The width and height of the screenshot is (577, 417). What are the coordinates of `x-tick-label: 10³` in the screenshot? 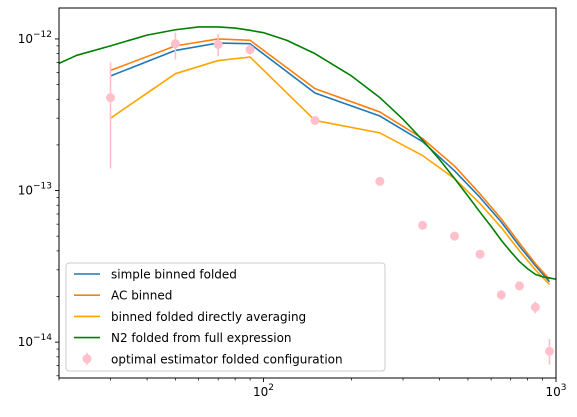 It's located at (555, 391).